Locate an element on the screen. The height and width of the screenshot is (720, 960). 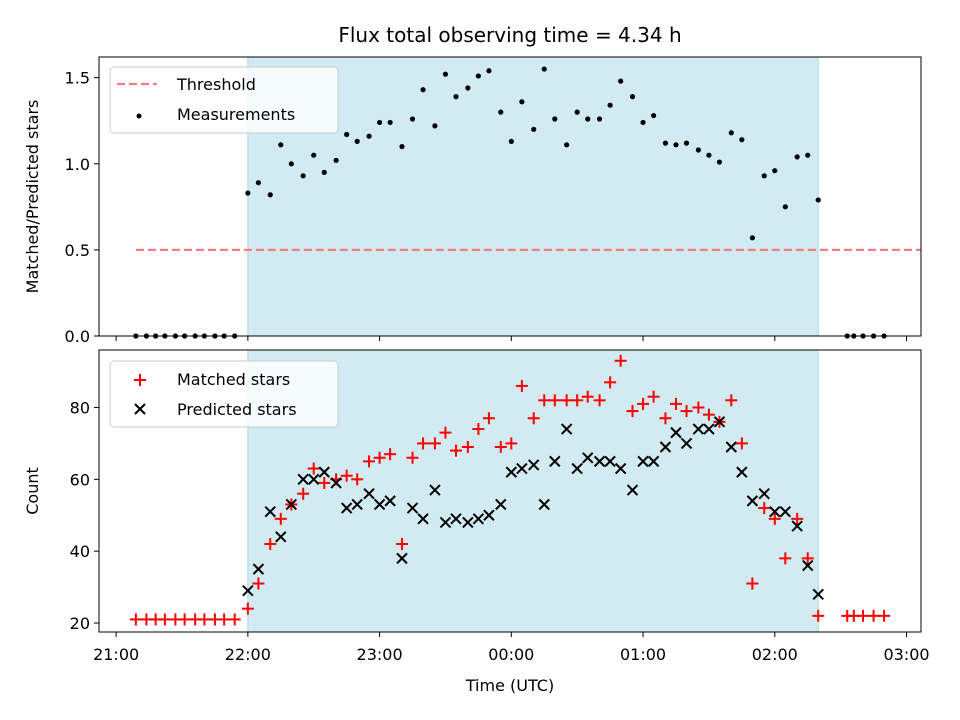
legend-threshold-label: Threshold is located at coordinates (216, 84).